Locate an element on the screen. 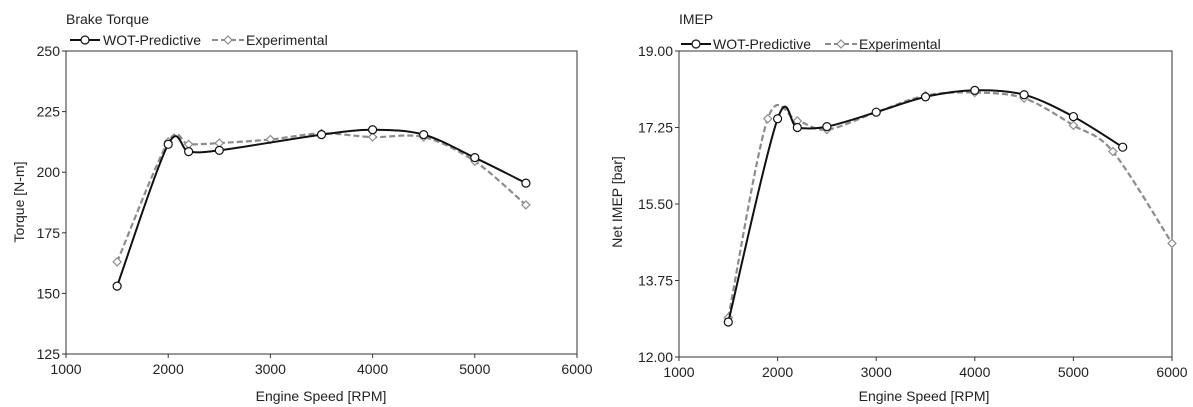 The height and width of the screenshot is (407, 1193). y-tick-label: 225 is located at coordinates (49, 112).